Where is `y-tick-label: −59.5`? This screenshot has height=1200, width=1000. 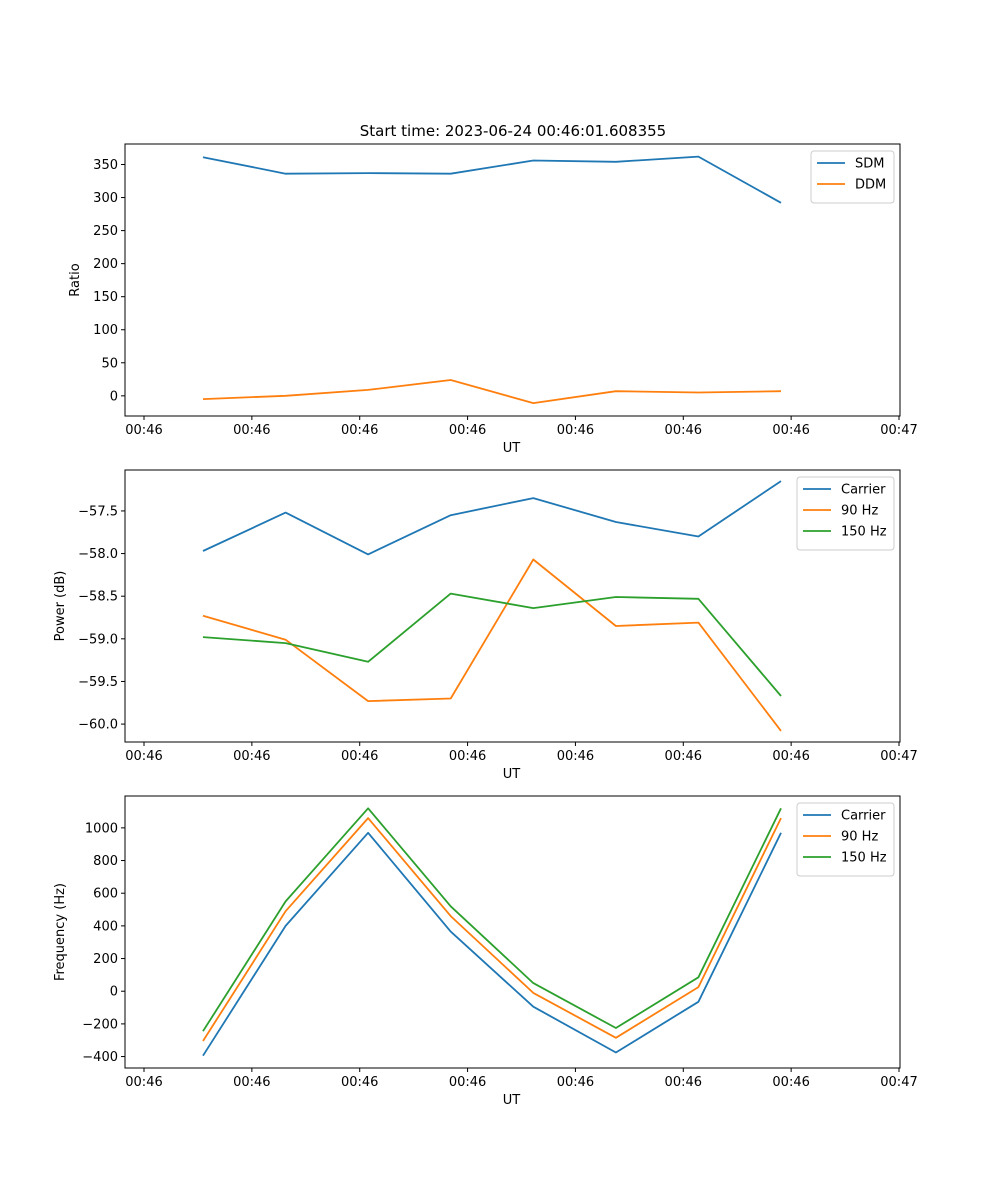 y-tick-label: −59.5 is located at coordinates (98, 682).